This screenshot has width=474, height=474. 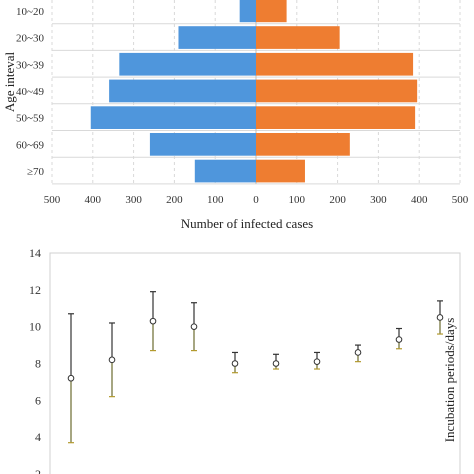 What do you see at coordinates (449, 380) in the screenshot?
I see `incubation-y-axis-label: Incubation periods/days` at bounding box center [449, 380].